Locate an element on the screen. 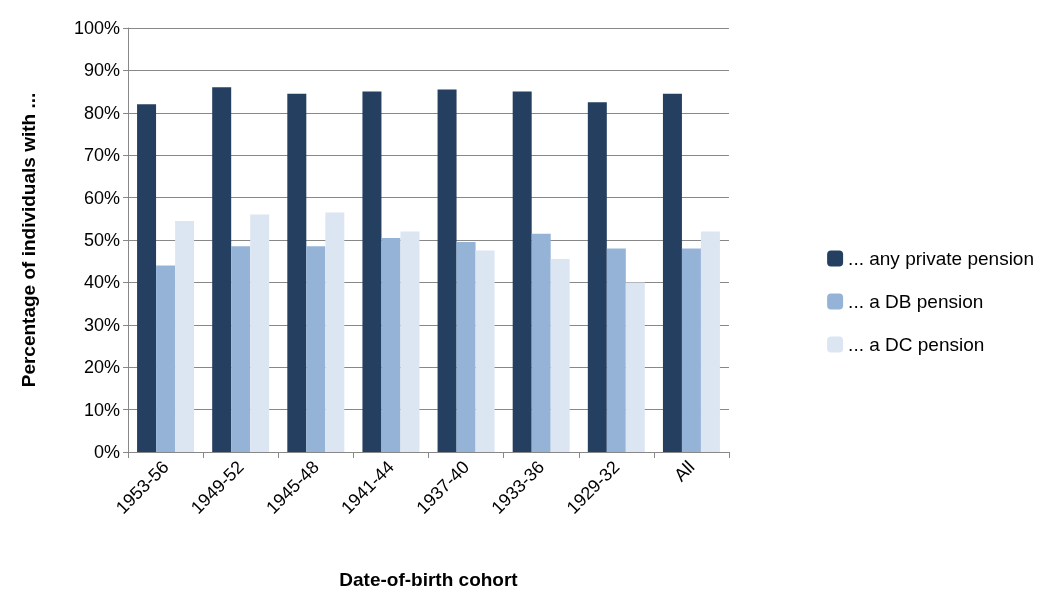 This screenshot has height=603, width=1057. y-tick-label: 80% is located at coordinates (101, 112).